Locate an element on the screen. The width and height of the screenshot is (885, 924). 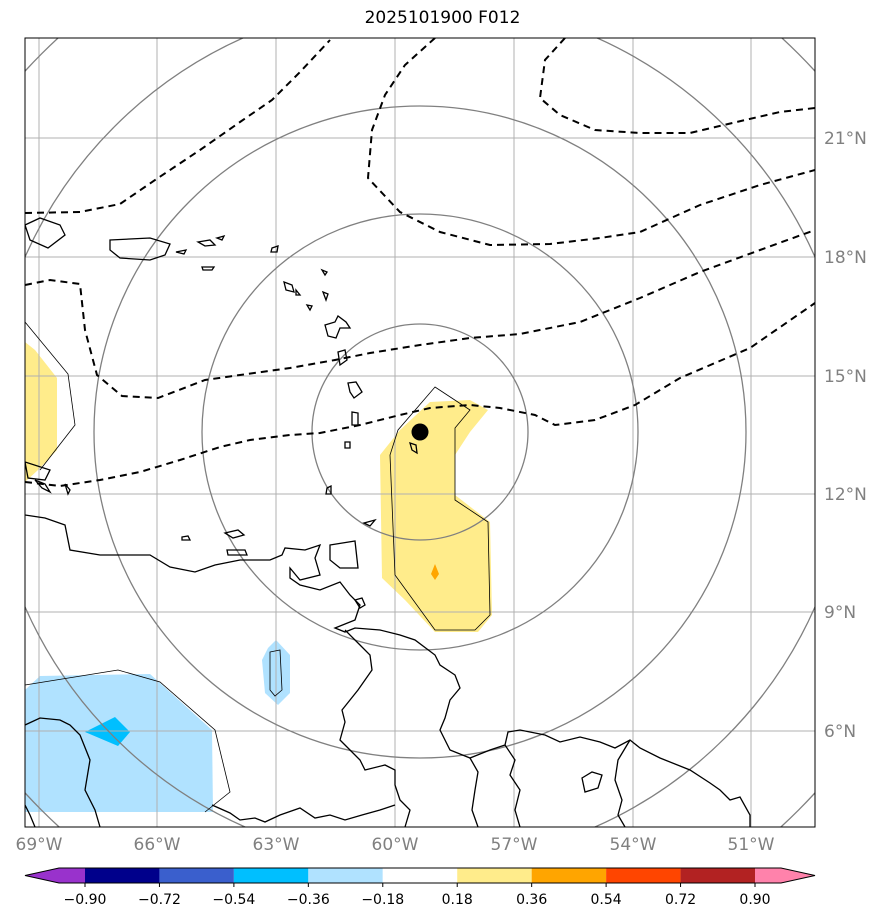
contour-c is located at coordinates (676, 86).